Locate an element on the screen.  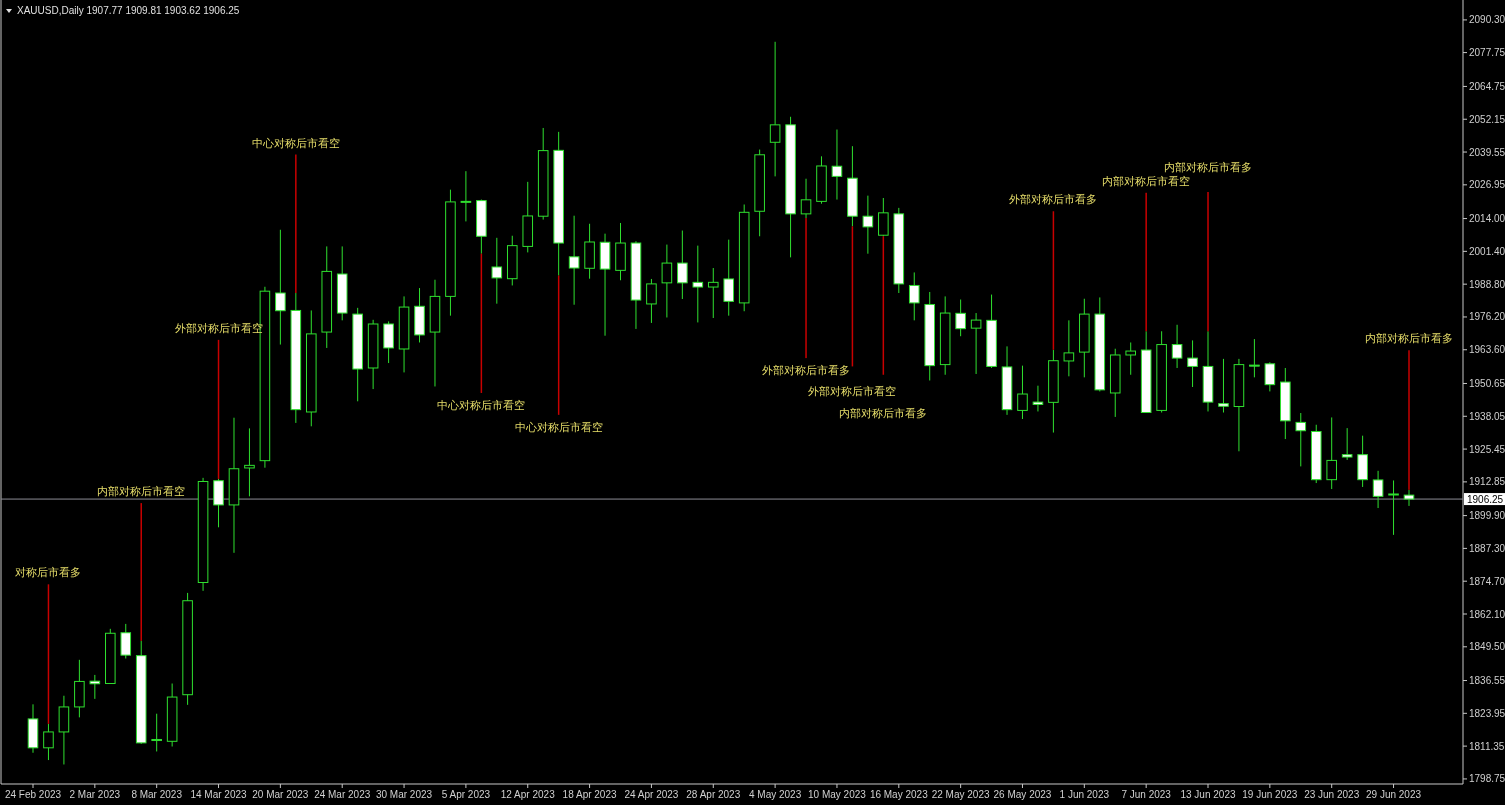
x-tick-label: 30 Mar 2023 is located at coordinates (404, 794).